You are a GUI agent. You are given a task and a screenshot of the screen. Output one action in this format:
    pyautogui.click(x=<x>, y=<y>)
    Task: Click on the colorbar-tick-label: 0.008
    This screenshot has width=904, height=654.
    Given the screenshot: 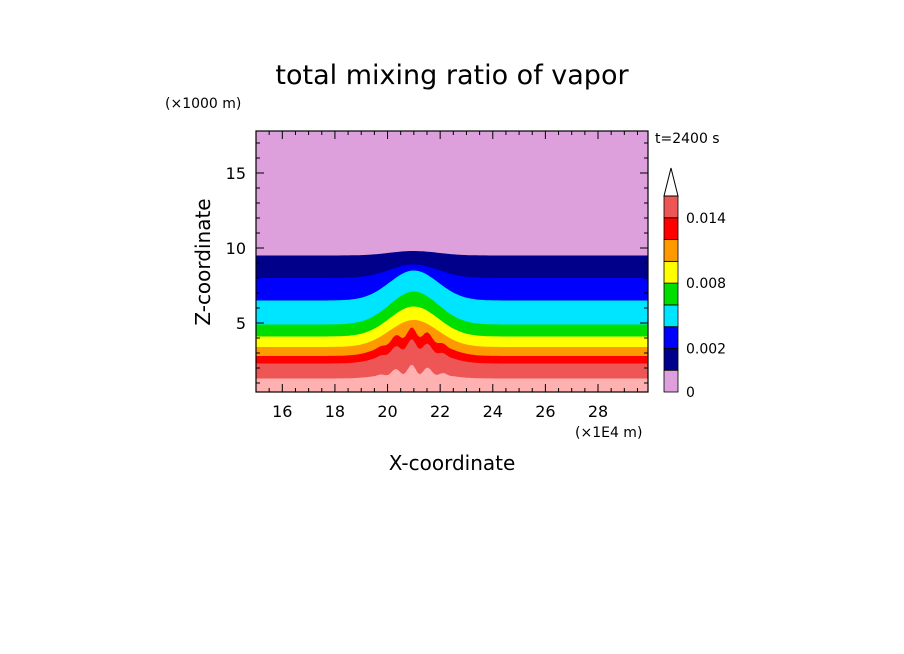 What is the action you would take?
    pyautogui.click(x=706, y=284)
    